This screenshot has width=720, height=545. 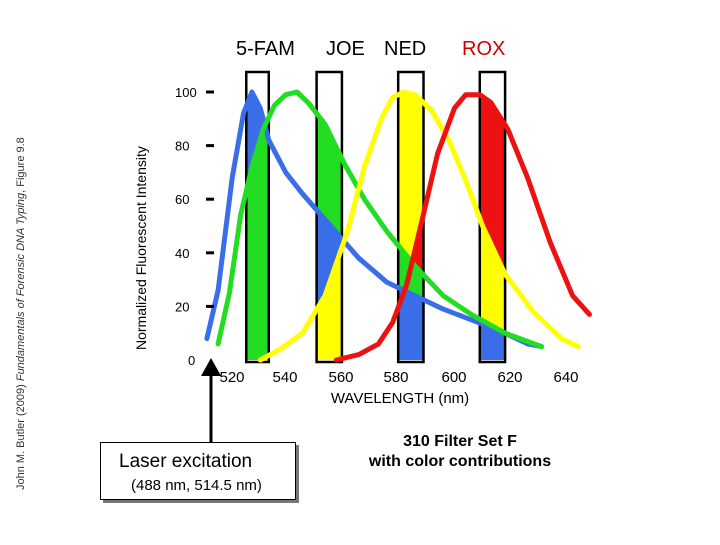 What do you see at coordinates (182, 306) in the screenshot?
I see `y-tick-label-20: 20` at bounding box center [182, 306].